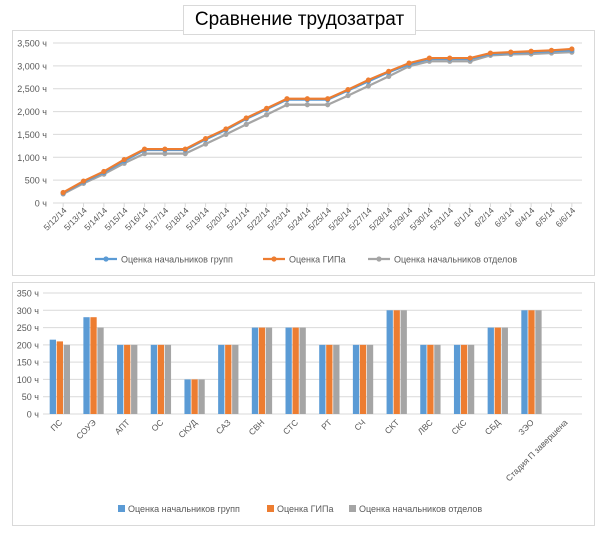  What do you see at coordinates (504, 370) in the screenshot?
I see `bar-сбд-s3` at bounding box center [504, 370].